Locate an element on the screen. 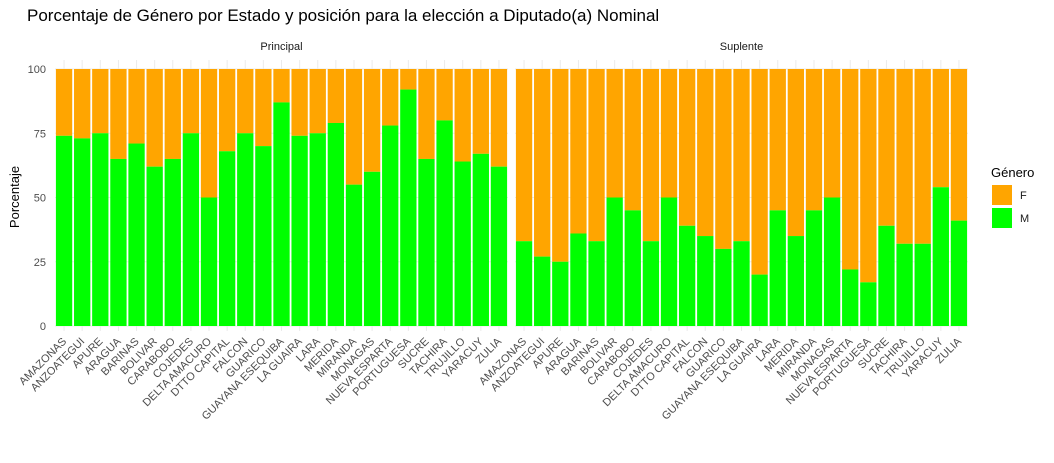 The width and height of the screenshot is (1054, 463). legend-title: Género is located at coordinates (1012, 172).